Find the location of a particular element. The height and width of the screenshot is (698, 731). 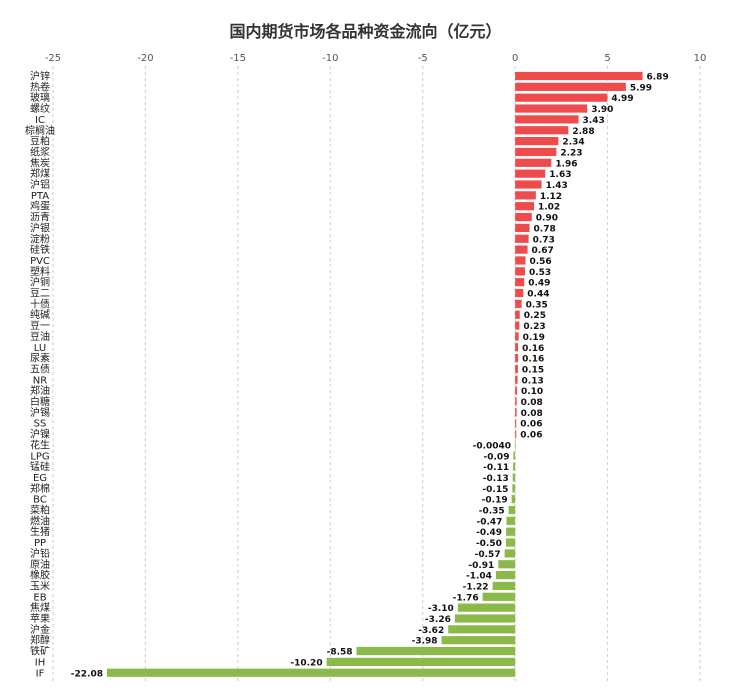

value-label: 0.13 is located at coordinates (533, 381).